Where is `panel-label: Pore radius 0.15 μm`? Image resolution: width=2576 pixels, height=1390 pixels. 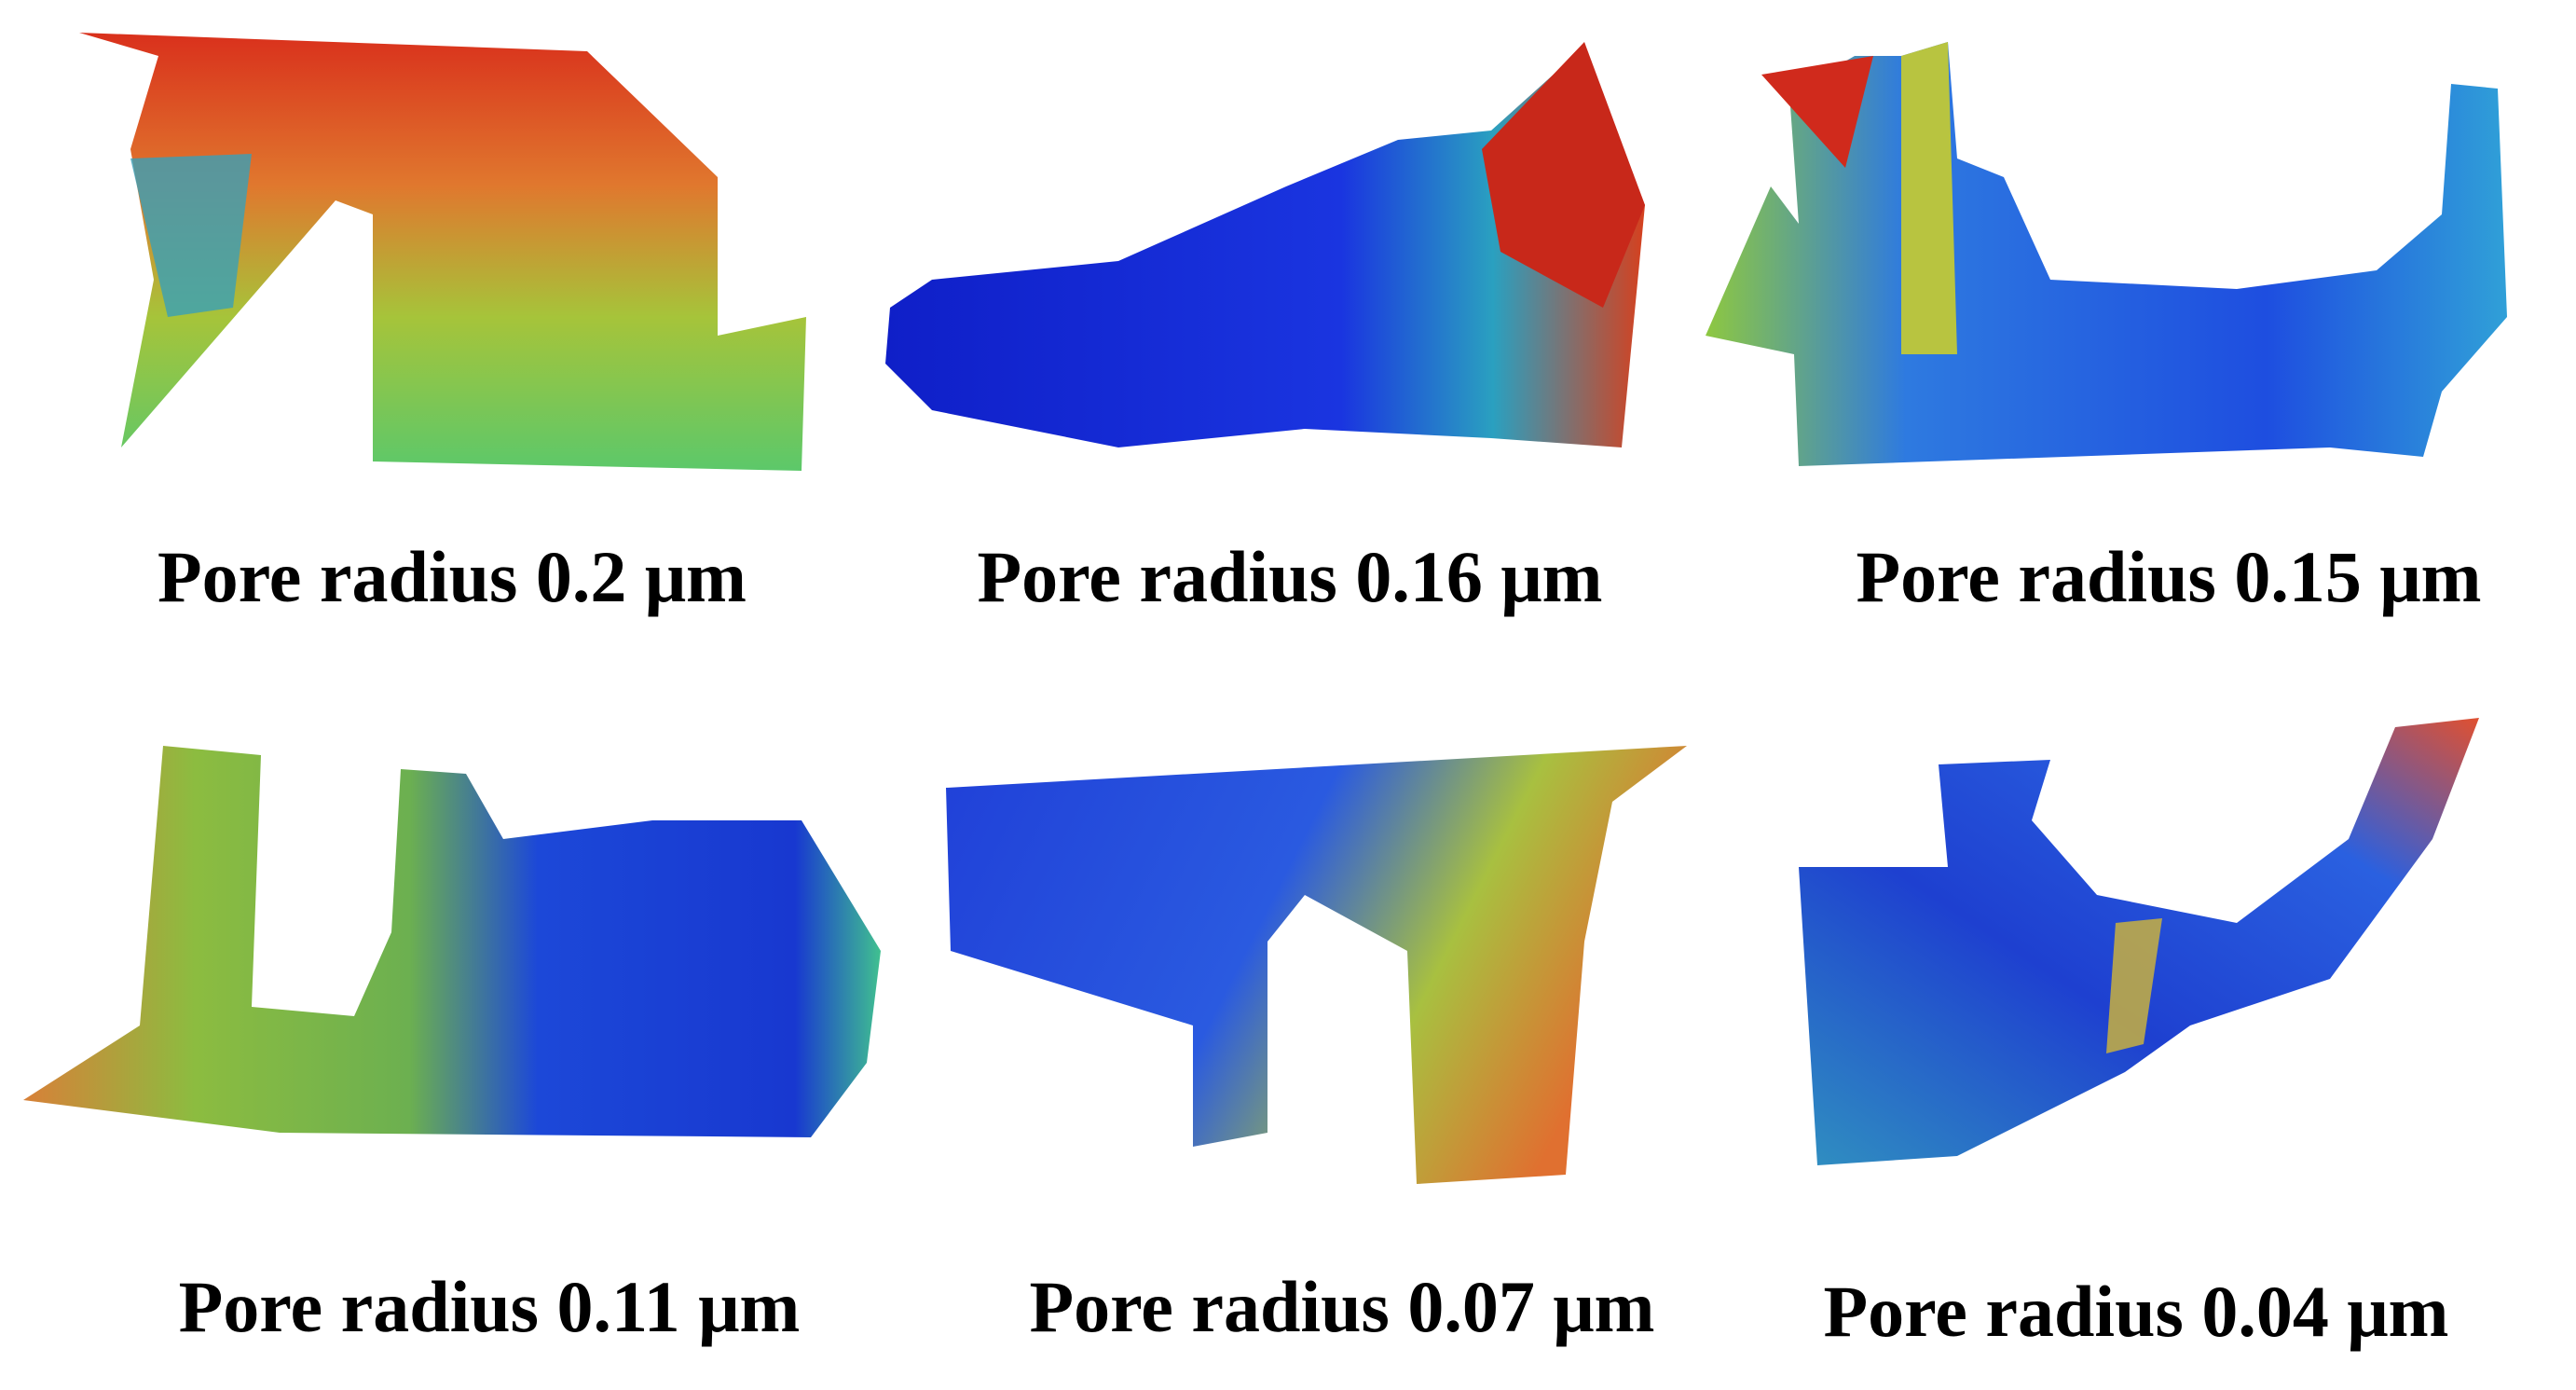 panel-label: Pore radius 0.15 μm is located at coordinates (2168, 576).